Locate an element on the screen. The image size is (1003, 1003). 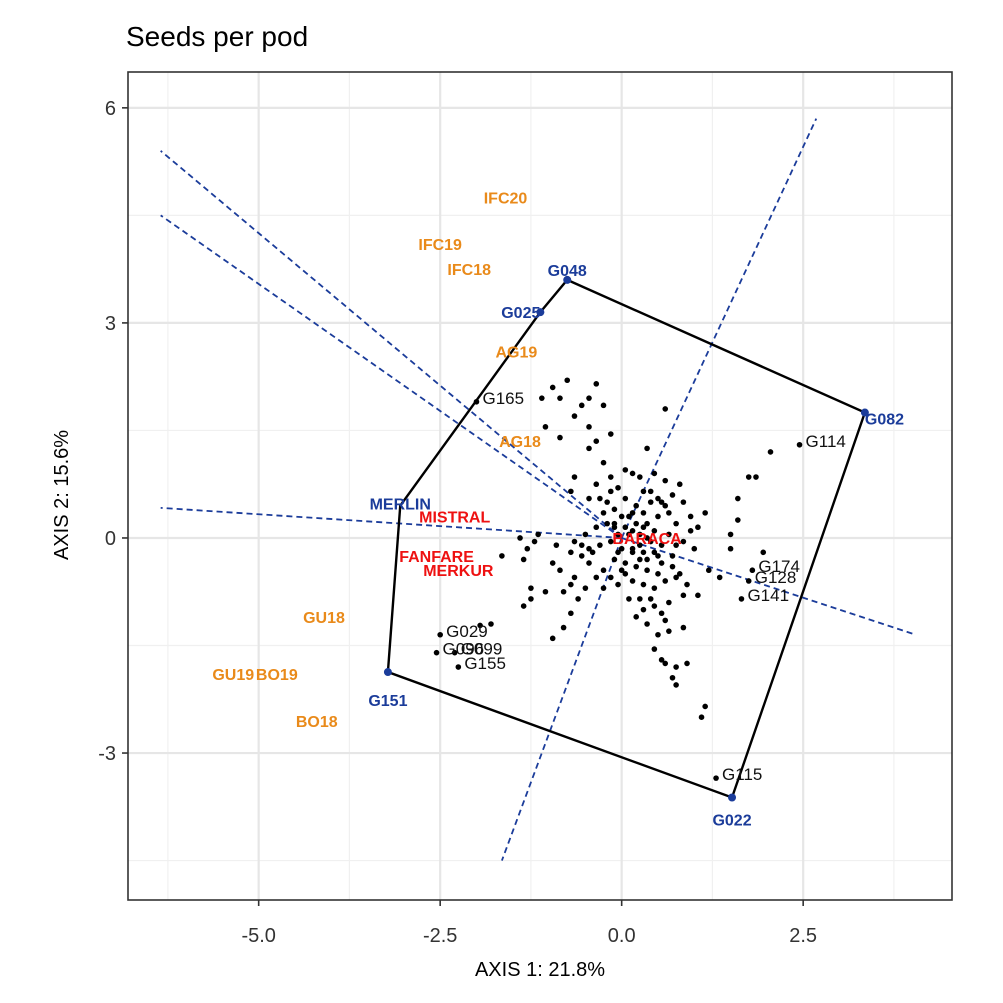
genotype-label: G099 is located at coordinates (482, 649).